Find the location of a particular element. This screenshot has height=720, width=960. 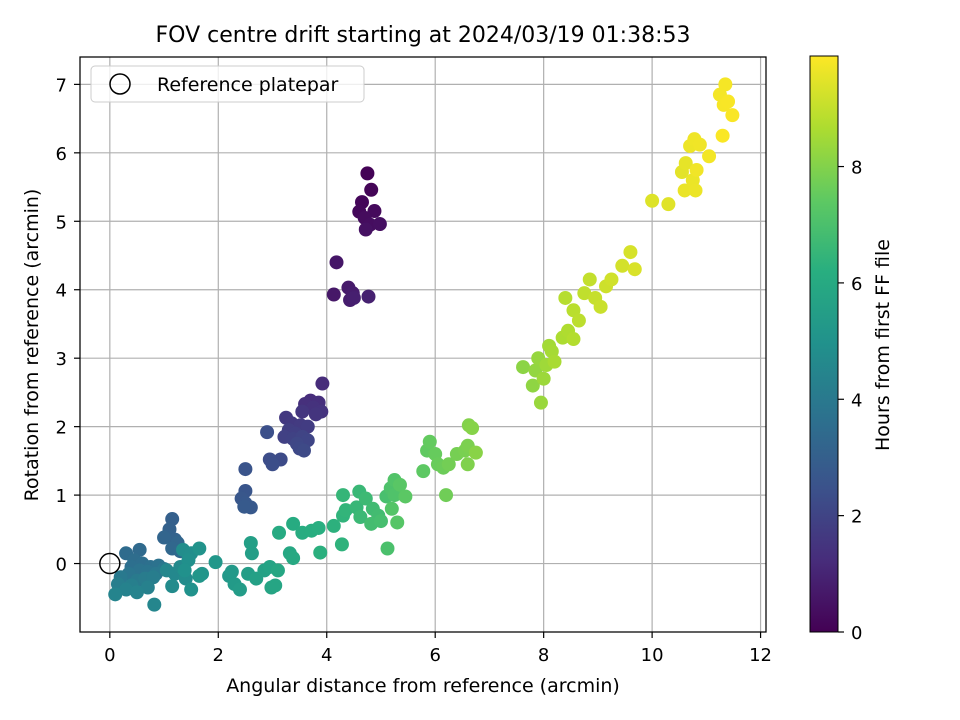

colorbar-tick-label: 6 is located at coordinates (856, 284).